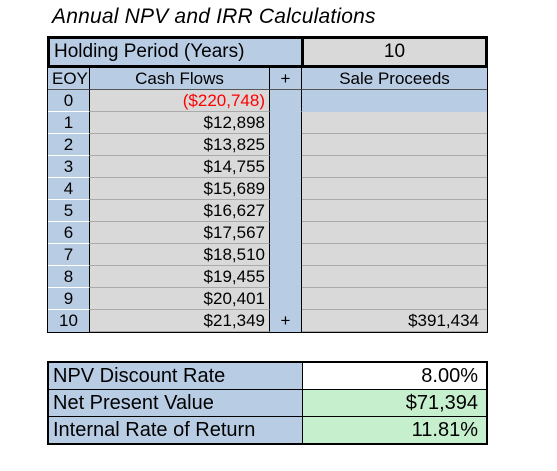  I want to click on table-row: 1 $12,898, so click(267, 123).